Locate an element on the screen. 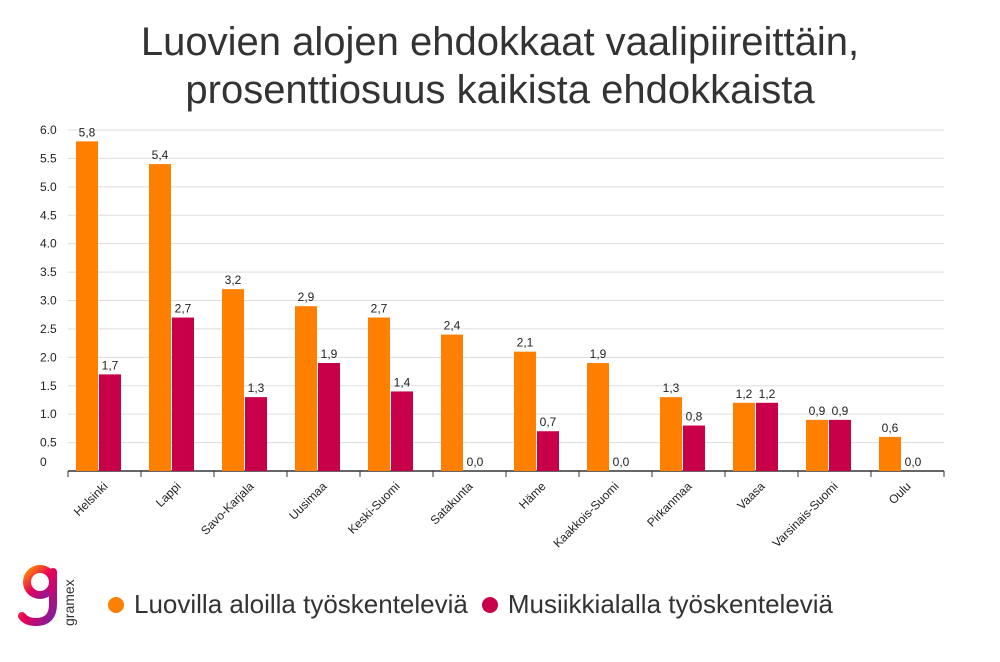  y-tick-label: 0.5 is located at coordinates (48, 443).